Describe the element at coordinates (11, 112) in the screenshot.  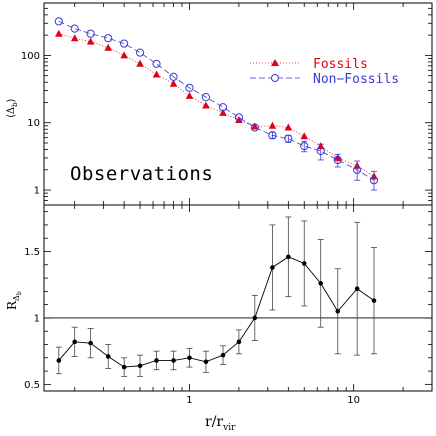
I see `top-y-axis-label-main: ⟨Δ` at that location.